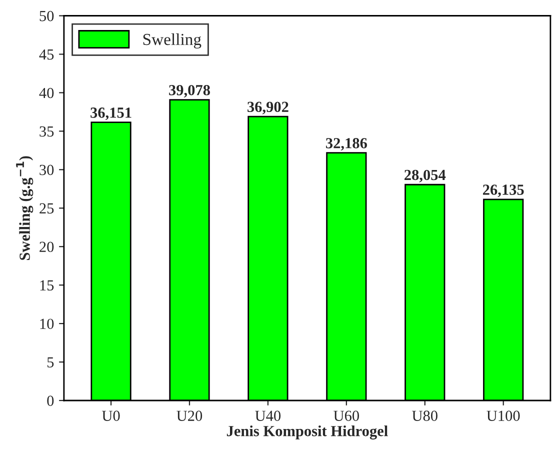 Image resolution: width=556 pixels, height=450 pixels. Describe the element at coordinates (346, 415) in the screenshot. I see `x-tick-label: U60` at that location.